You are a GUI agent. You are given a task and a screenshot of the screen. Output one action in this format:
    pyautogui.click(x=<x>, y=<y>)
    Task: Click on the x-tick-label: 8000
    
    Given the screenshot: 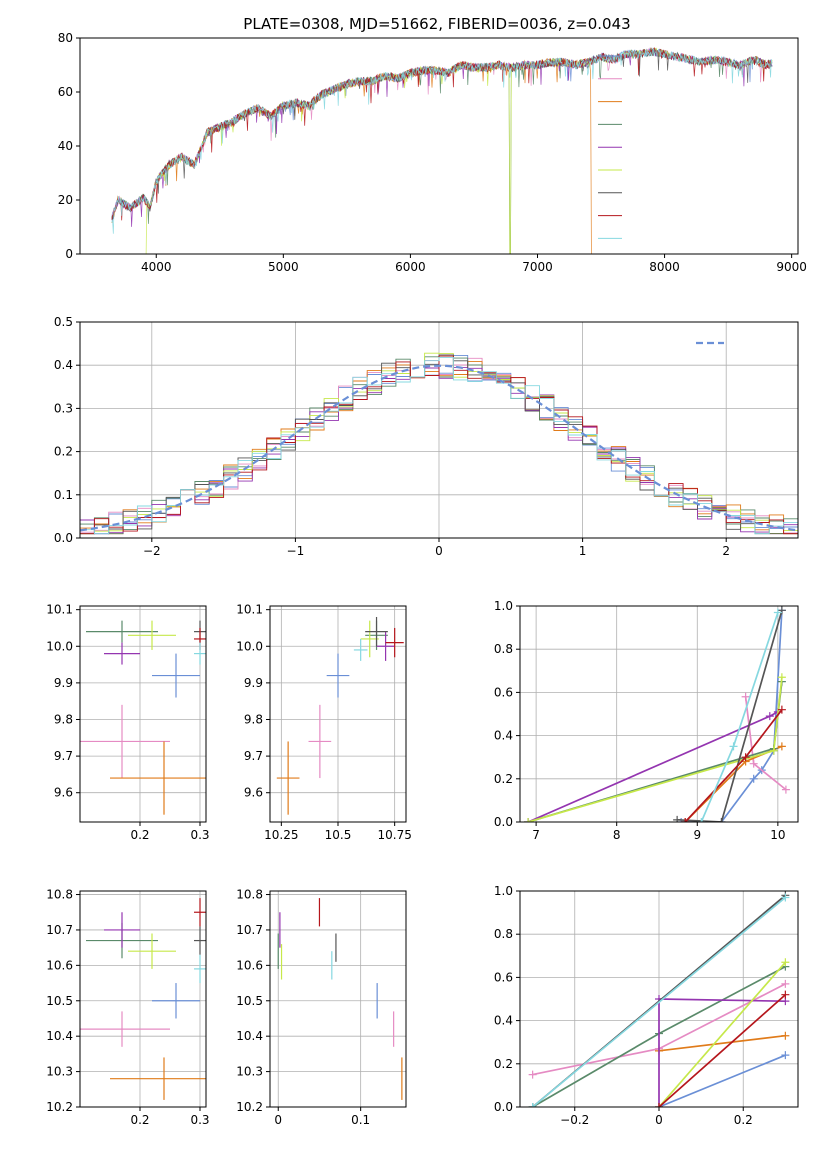 What is the action you would take?
    pyautogui.click(x=664, y=267)
    